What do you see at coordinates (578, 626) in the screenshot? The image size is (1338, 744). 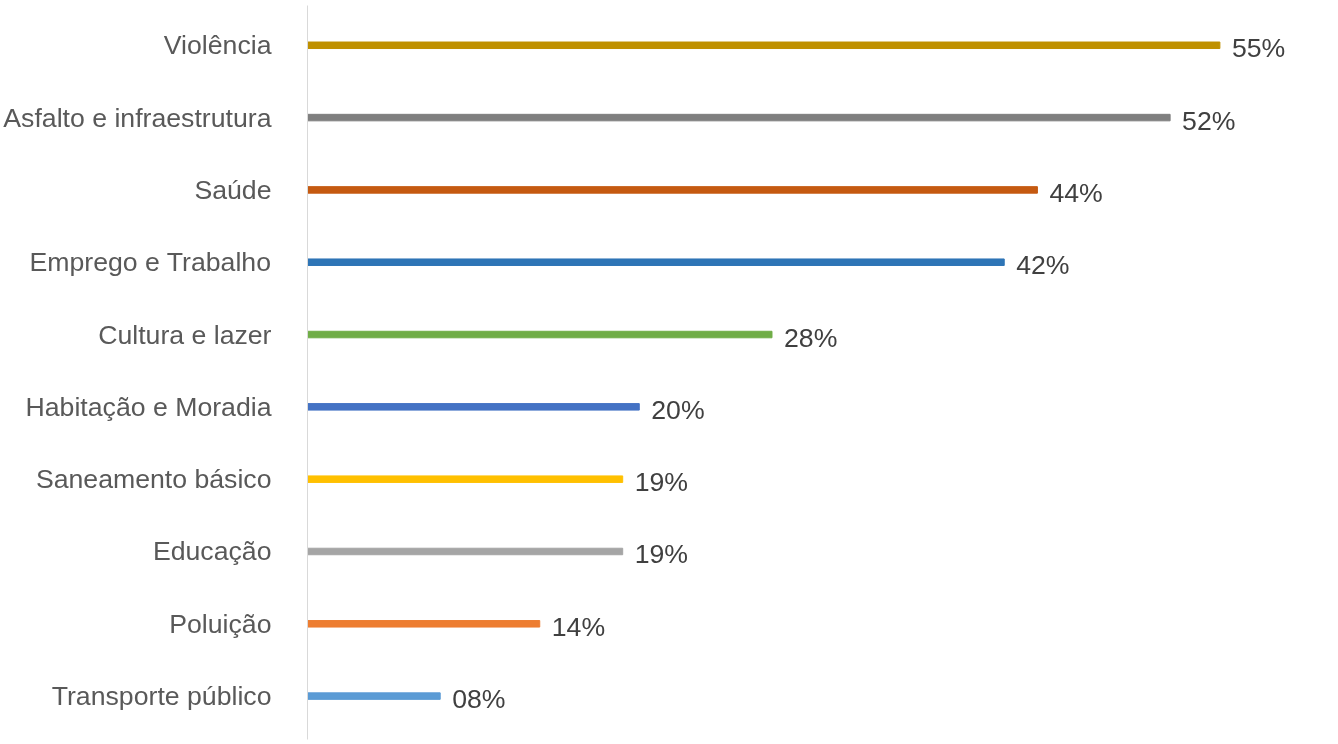 I see `data-label: 14%` at bounding box center [578, 626].